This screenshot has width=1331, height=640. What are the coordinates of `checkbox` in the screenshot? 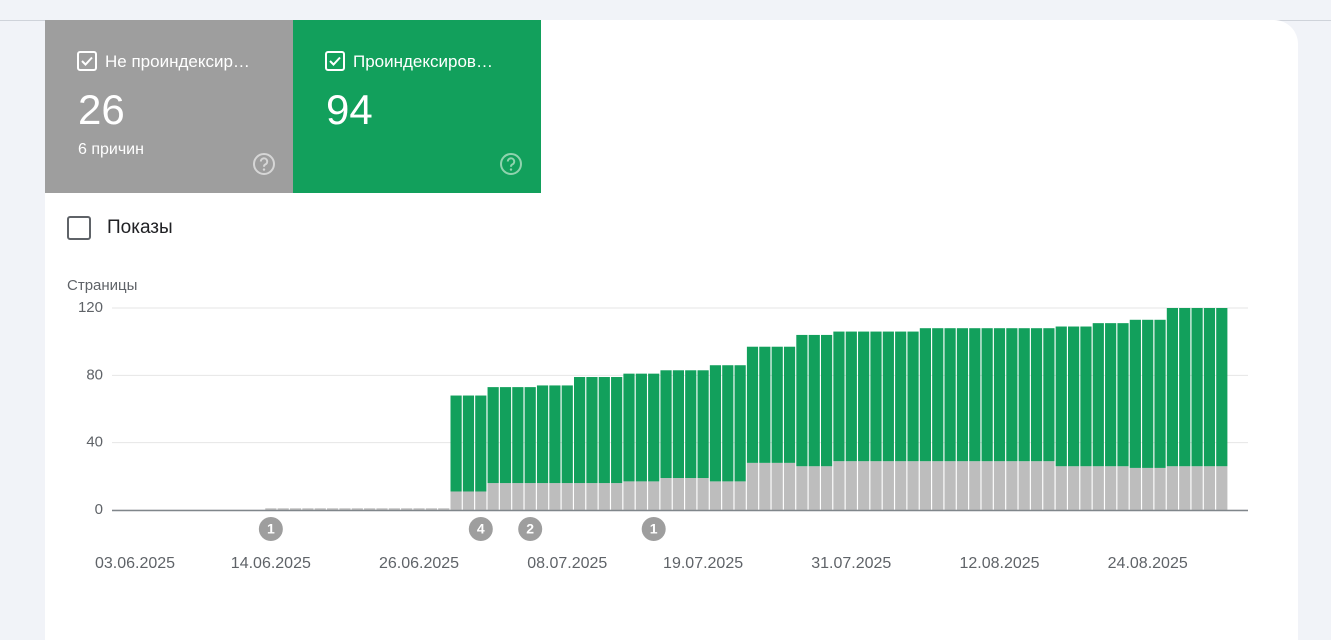 It's located at (79, 228).